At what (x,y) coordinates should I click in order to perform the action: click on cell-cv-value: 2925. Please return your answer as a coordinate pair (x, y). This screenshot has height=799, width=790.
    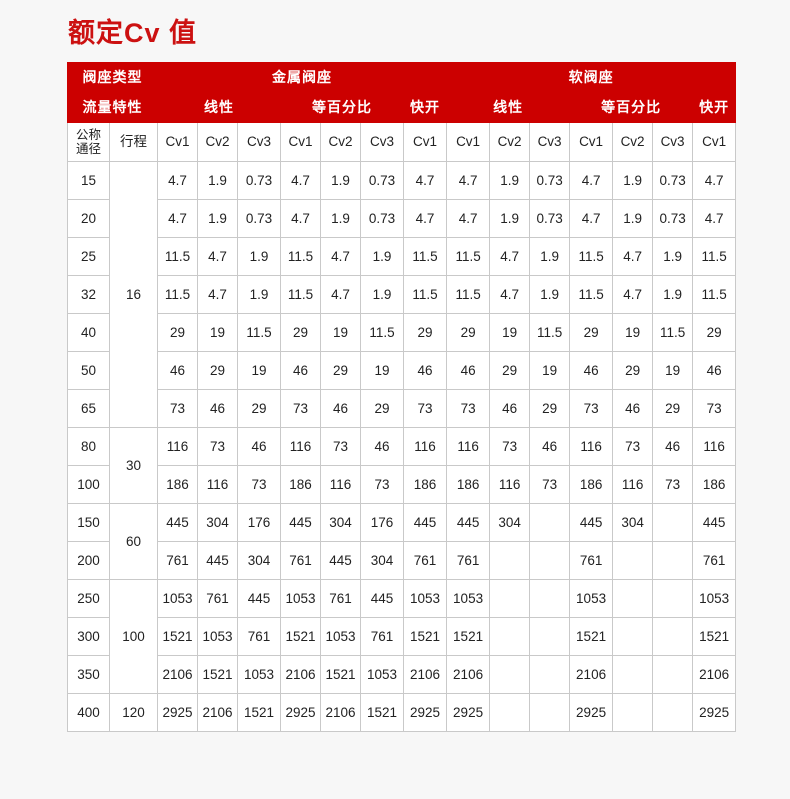
    Looking at the image, I should click on (177, 712).